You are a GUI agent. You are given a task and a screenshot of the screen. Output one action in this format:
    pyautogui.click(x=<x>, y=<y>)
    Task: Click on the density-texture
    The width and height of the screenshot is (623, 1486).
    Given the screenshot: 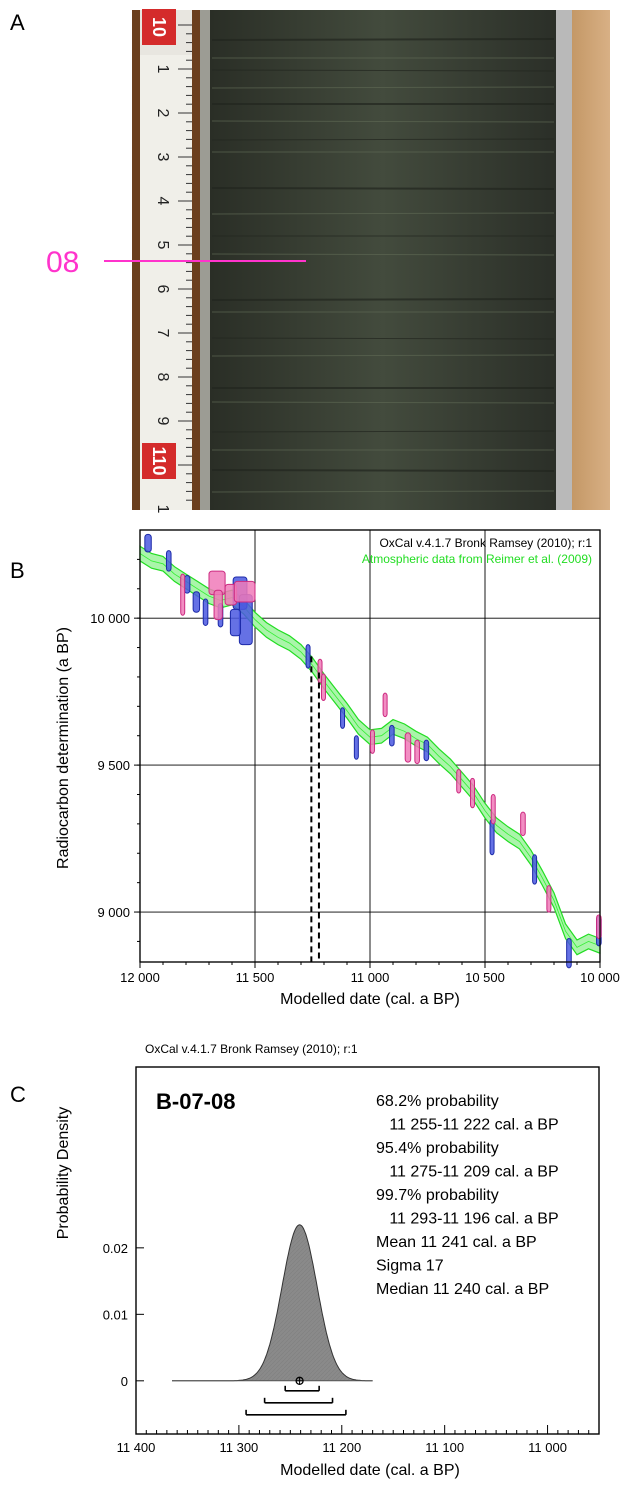 What is the action you would take?
    pyautogui.click(x=272, y=1302)
    